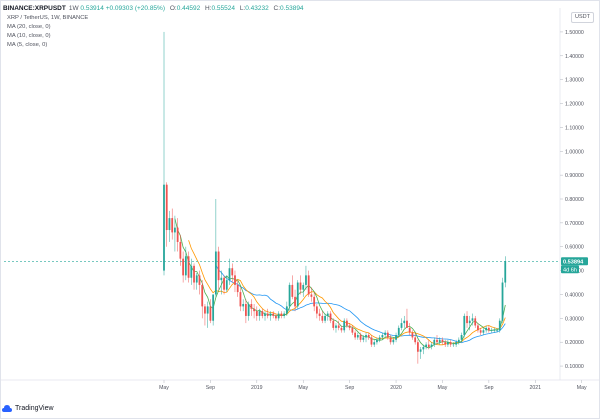  What do you see at coordinates (29, 27) in the screenshot?
I see `legend-ma20: MA (20, close, 0)` at bounding box center [29, 27].